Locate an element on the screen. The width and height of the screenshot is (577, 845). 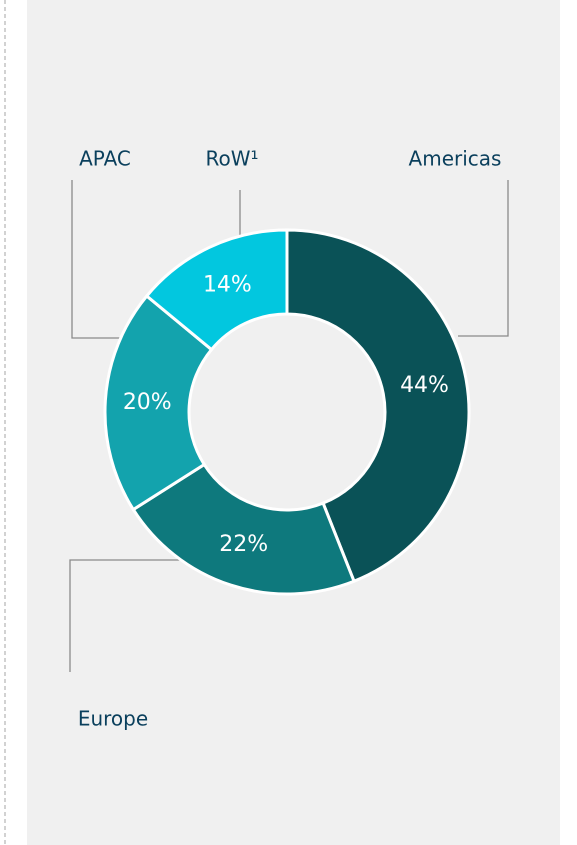
value-label: 22% is located at coordinates (243, 544).